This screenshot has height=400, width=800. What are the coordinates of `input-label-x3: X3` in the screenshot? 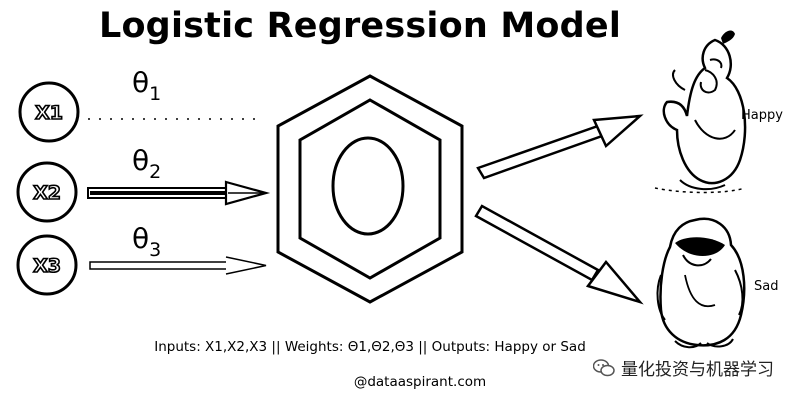 It's located at (47, 266).